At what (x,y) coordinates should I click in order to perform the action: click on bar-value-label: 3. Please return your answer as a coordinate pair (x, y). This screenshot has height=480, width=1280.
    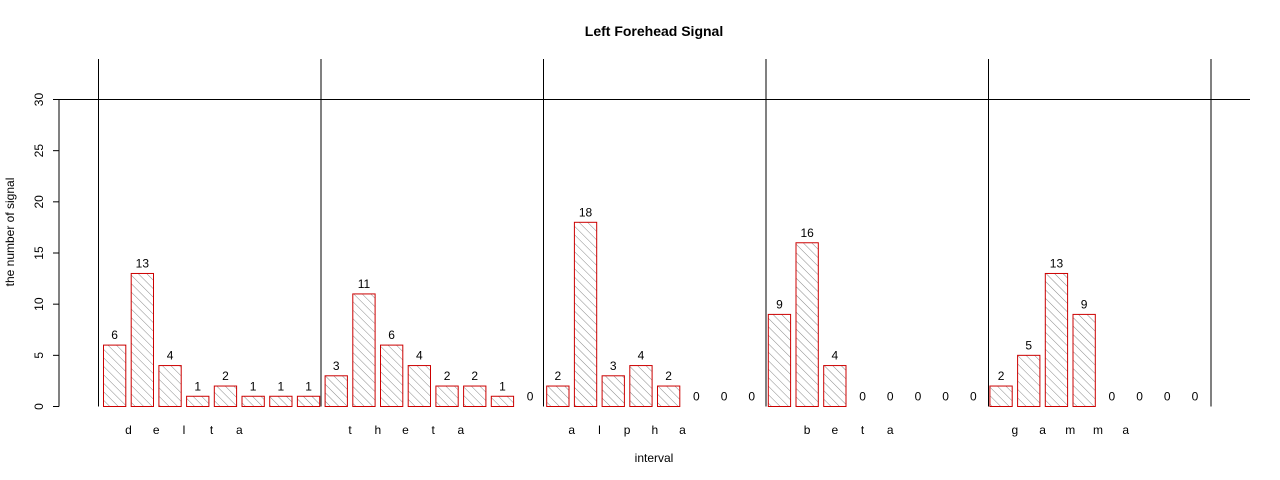
    Looking at the image, I should click on (336, 366).